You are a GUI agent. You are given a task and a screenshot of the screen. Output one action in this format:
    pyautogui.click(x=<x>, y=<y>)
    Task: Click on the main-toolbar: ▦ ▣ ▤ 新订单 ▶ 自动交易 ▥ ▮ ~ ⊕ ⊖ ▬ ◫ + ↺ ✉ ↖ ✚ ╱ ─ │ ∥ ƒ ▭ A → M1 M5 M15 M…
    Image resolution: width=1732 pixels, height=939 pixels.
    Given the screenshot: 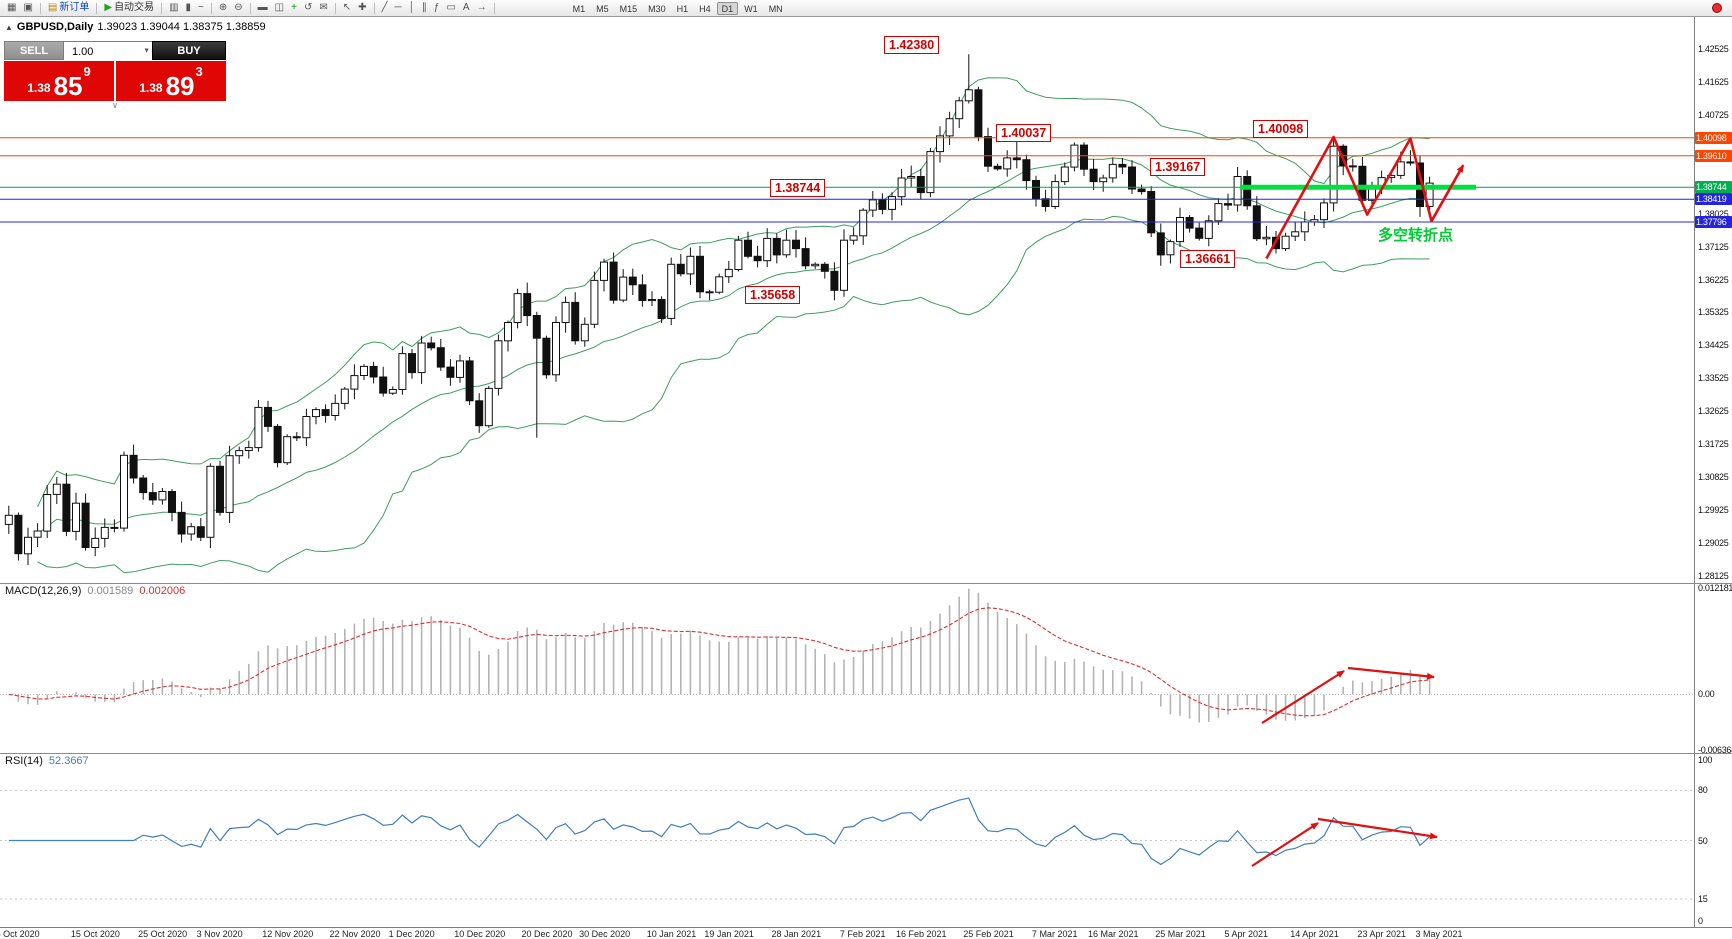 What is the action you would take?
    pyautogui.click(x=866, y=8)
    